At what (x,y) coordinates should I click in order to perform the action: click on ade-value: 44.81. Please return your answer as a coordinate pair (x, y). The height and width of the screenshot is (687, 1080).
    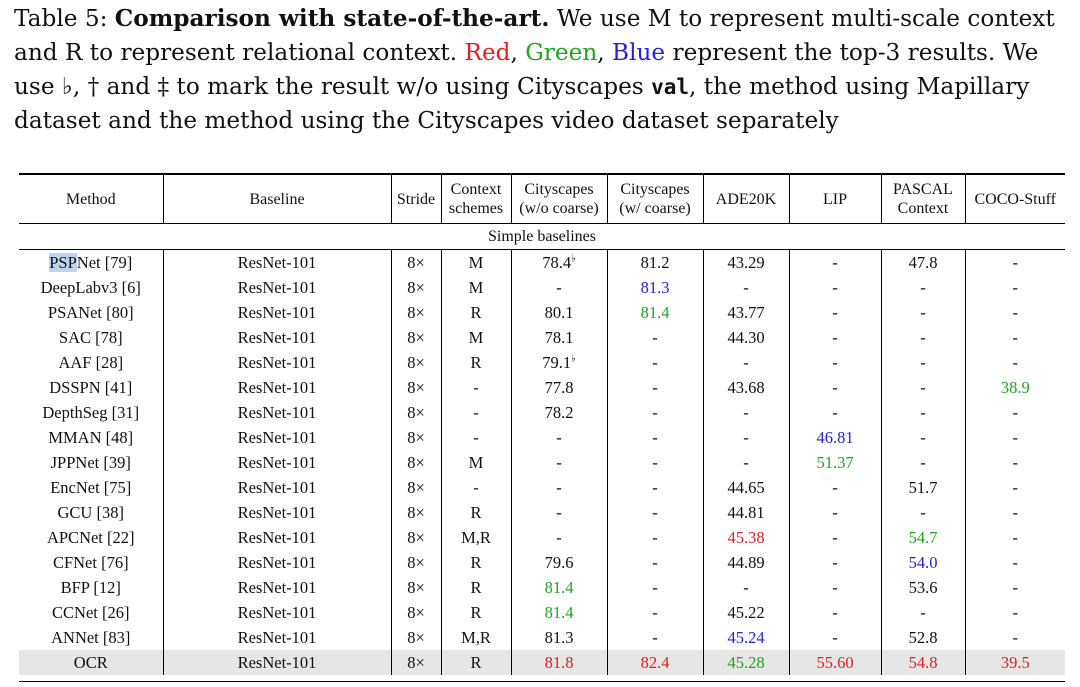
    Looking at the image, I should click on (746, 512).